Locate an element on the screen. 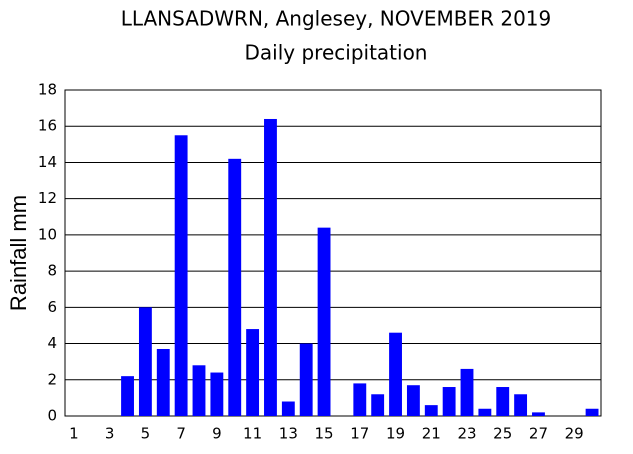 This screenshot has height=454, width=633. chart-title: LLANSADWRN, Anglesey, NOVEMBER 2019 is located at coordinates (336, 19).